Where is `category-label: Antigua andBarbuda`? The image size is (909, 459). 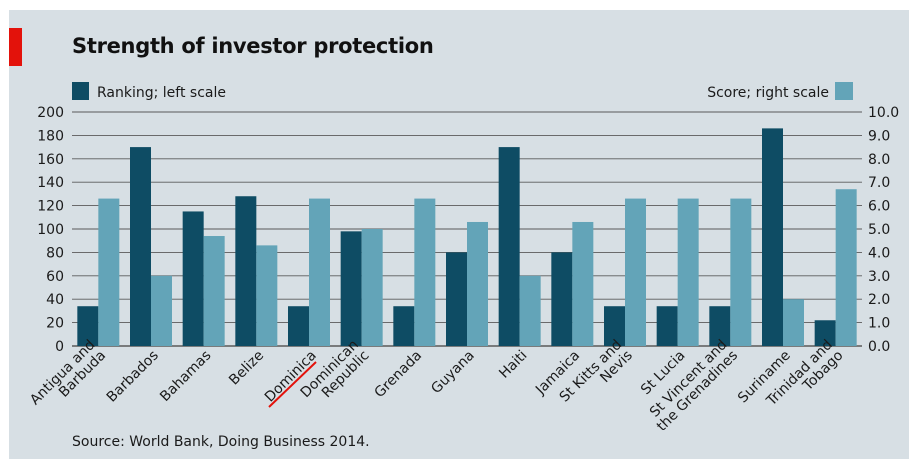 category-label: Antigua andBarbuda is located at coordinates (68, 378).